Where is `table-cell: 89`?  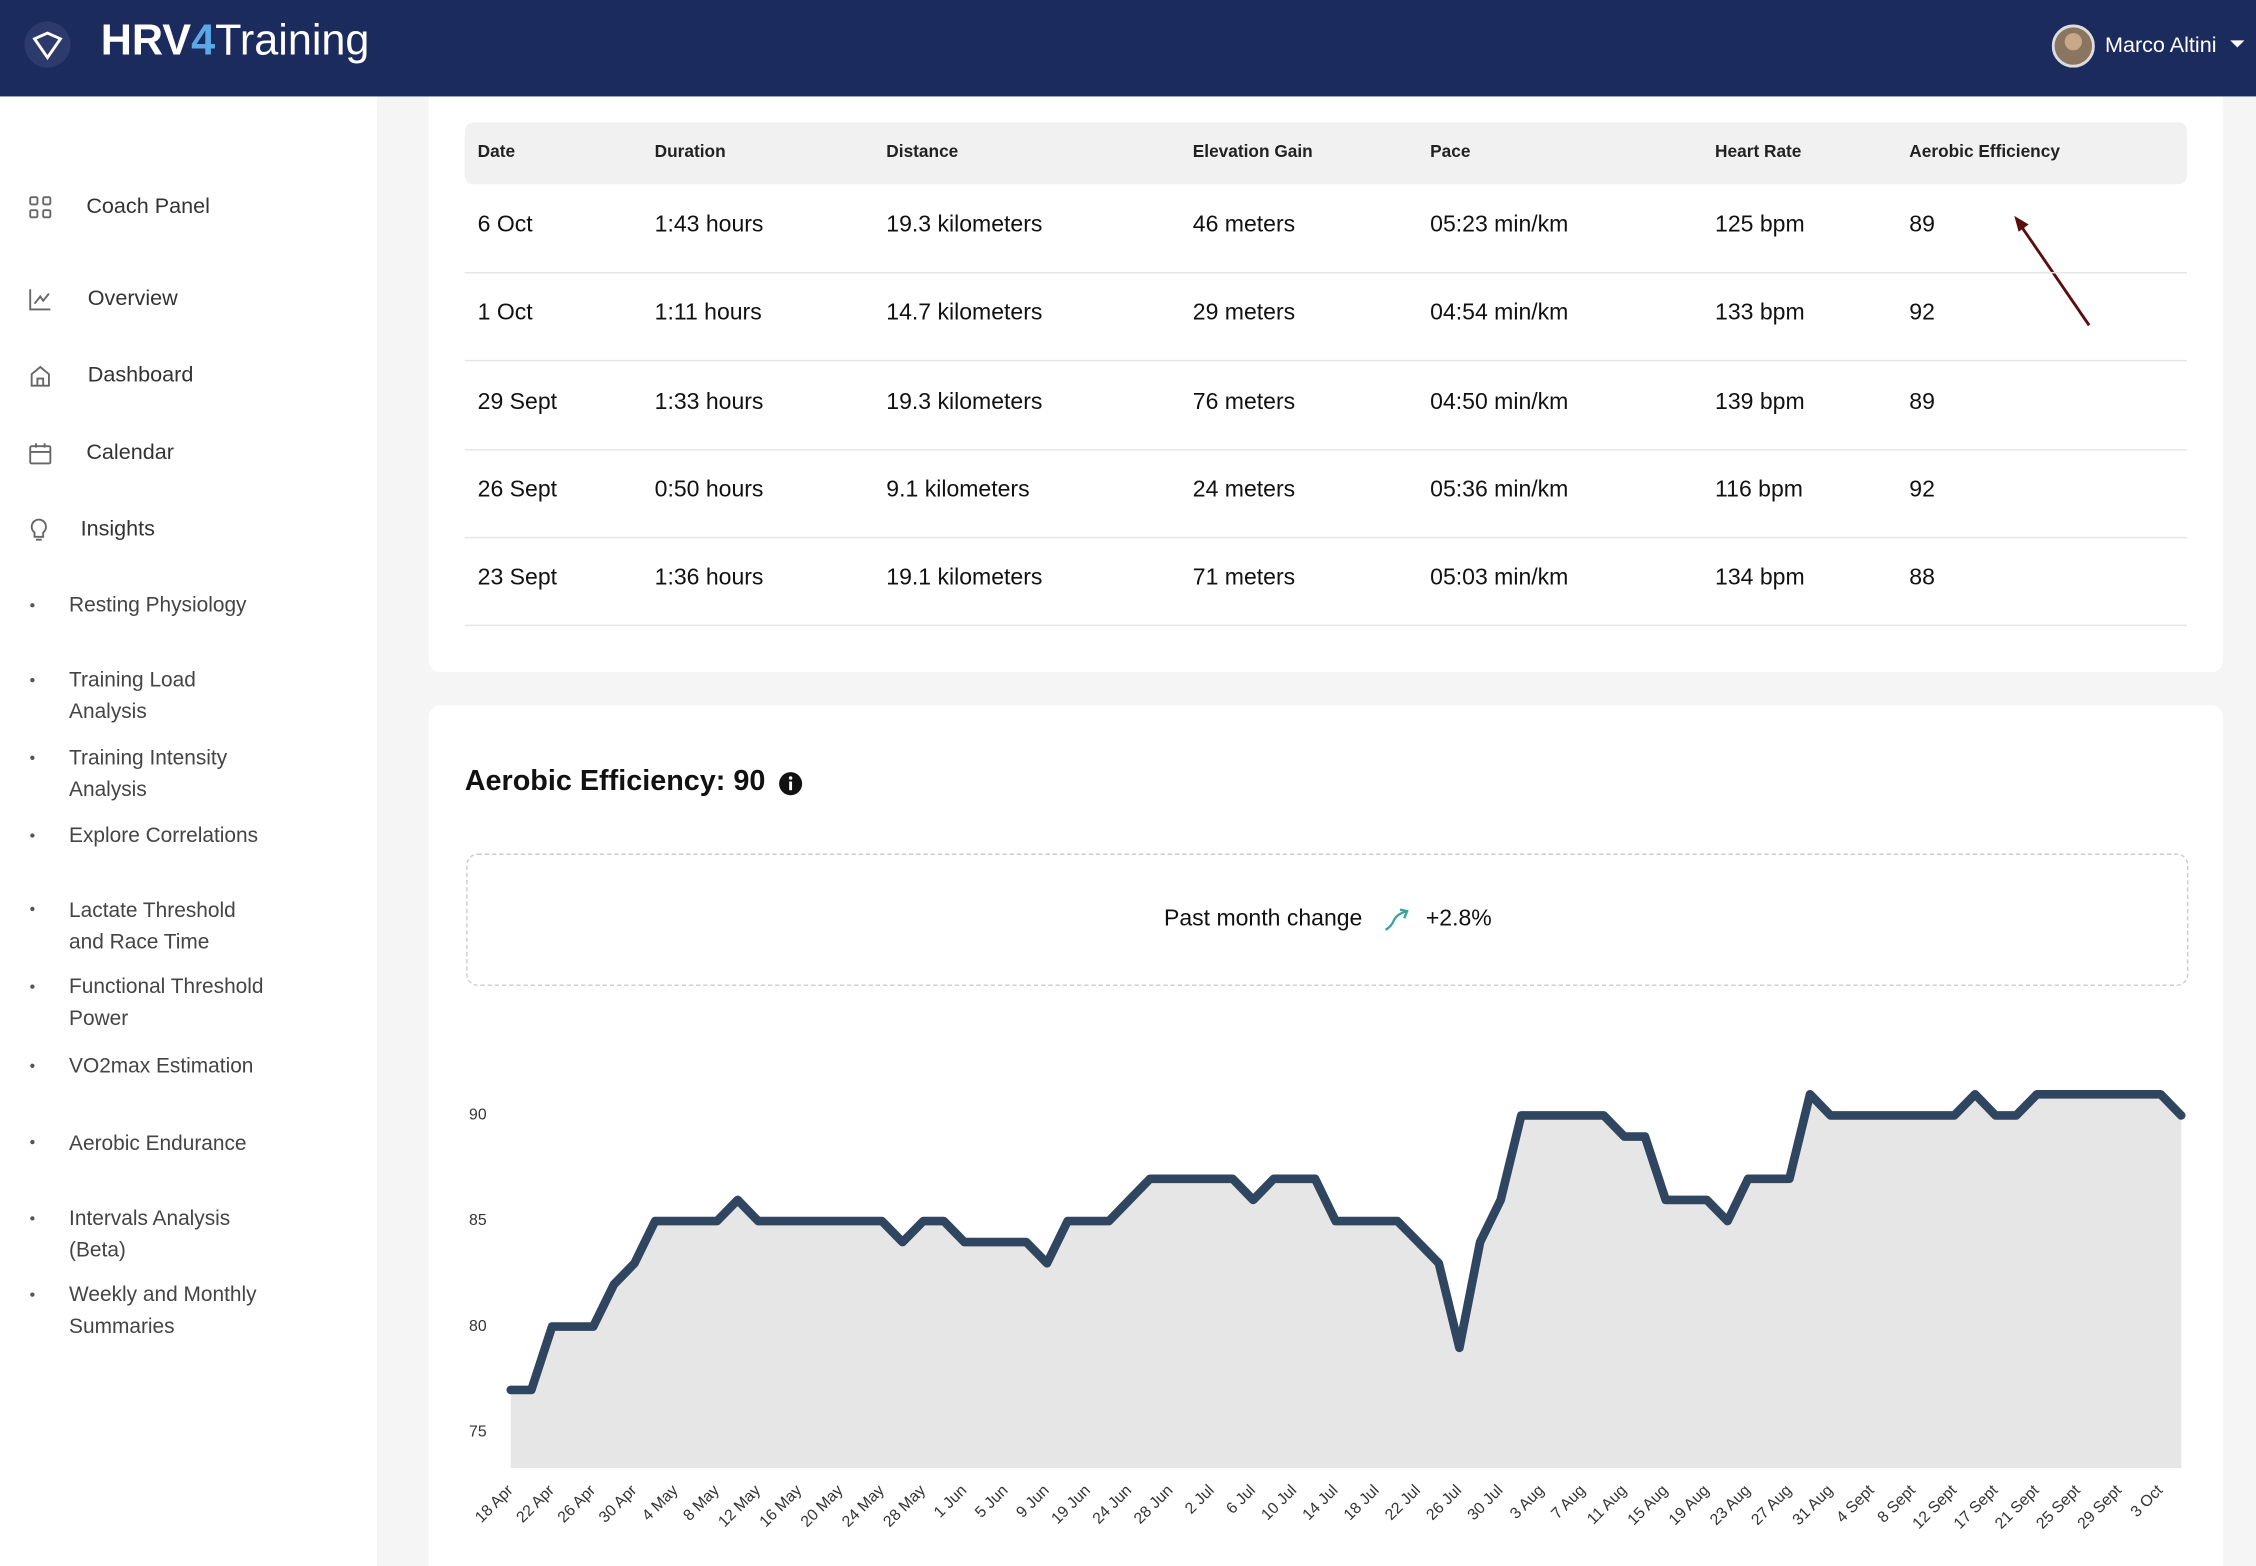
table-cell: 89 is located at coordinates (1922, 401).